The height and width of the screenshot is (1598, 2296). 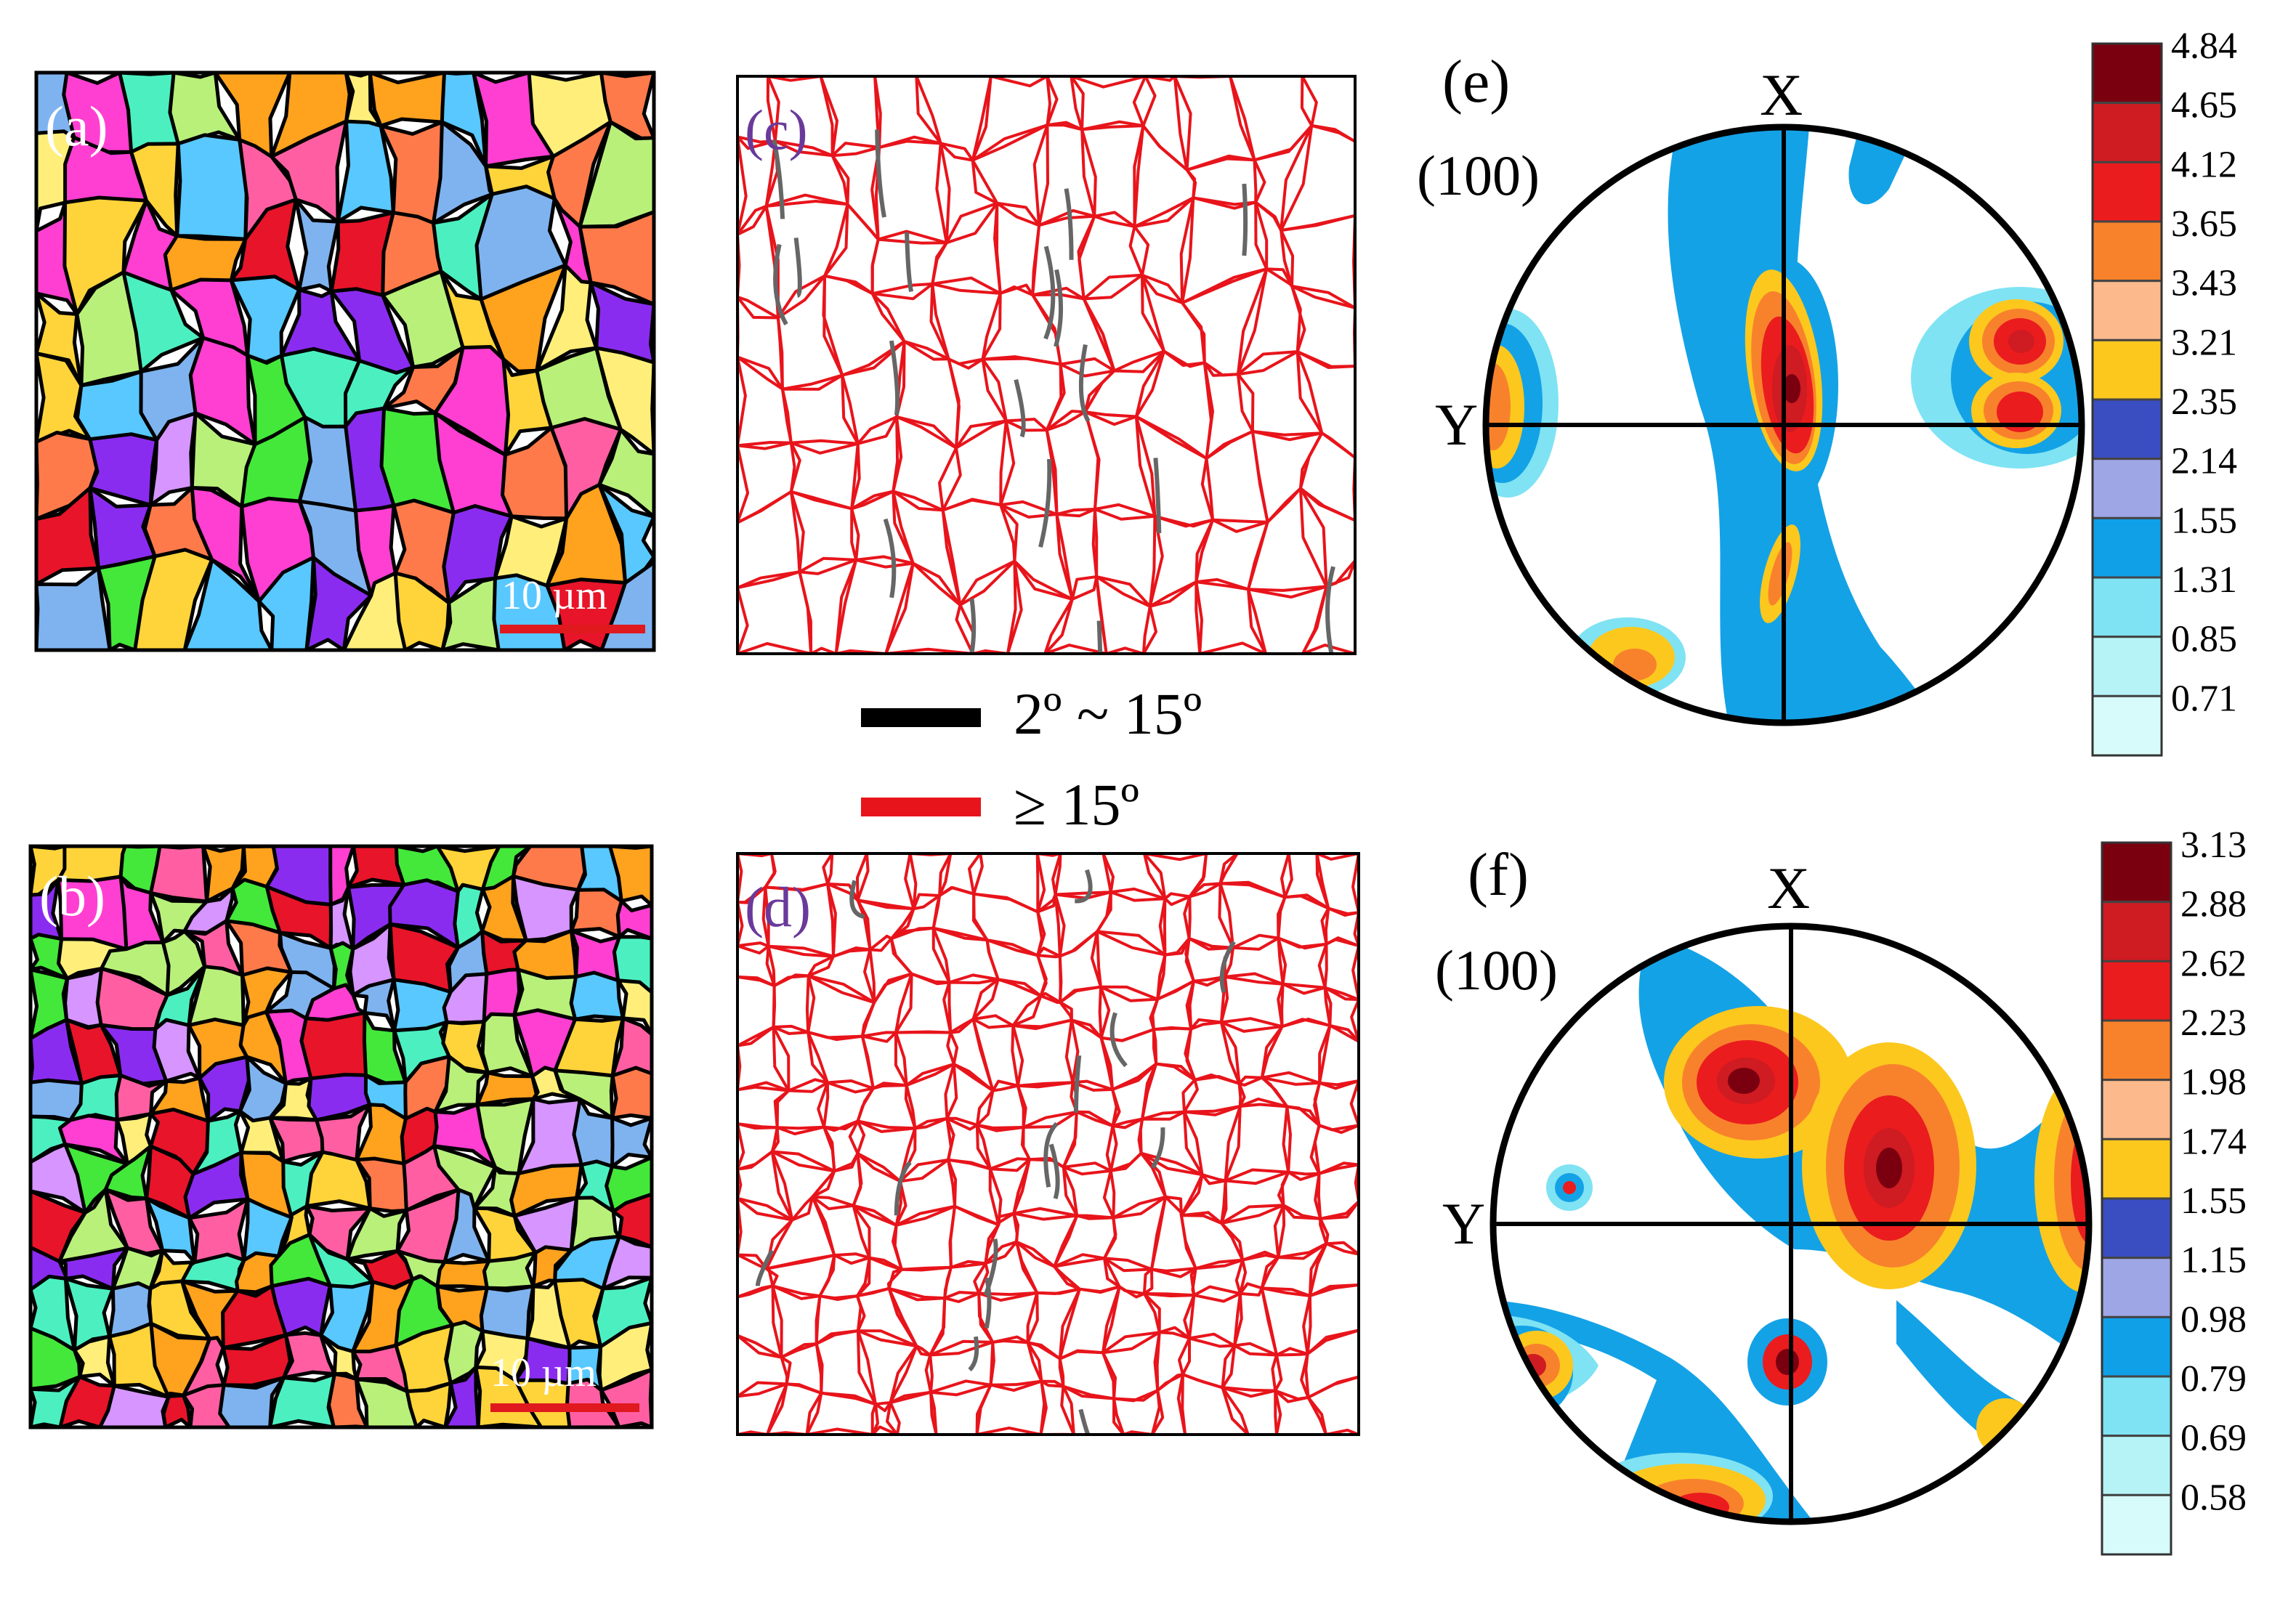 What do you see at coordinates (2213, 1438) in the screenshot?
I see `panel-f-colorbar-tick-label: 0.69` at bounding box center [2213, 1438].